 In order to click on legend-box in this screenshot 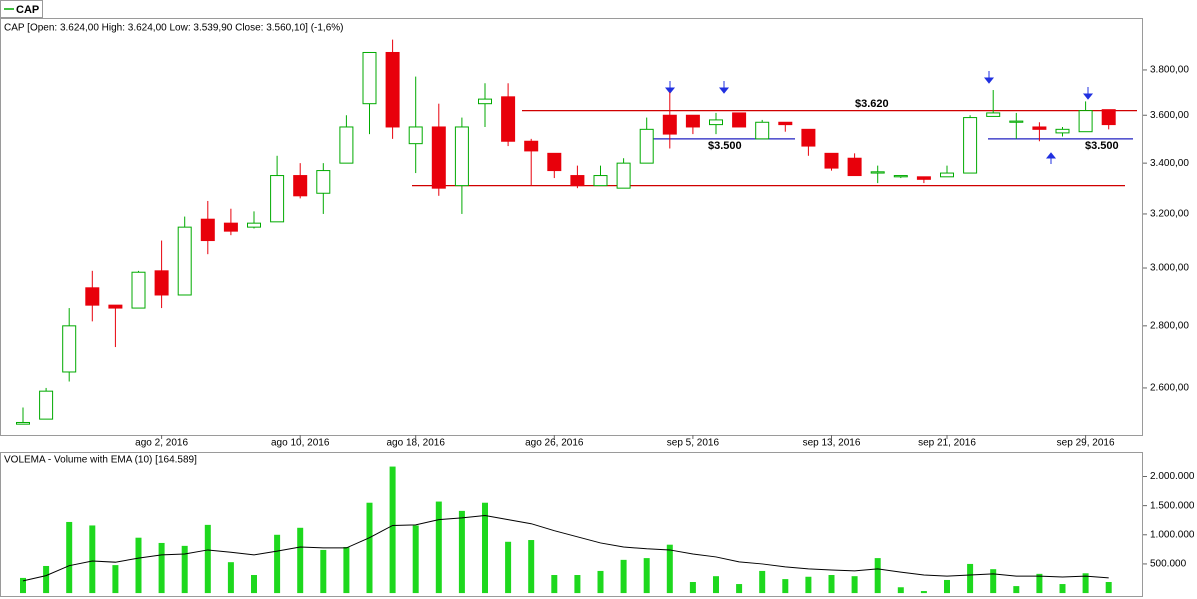, I will do `click(21, 9)`.